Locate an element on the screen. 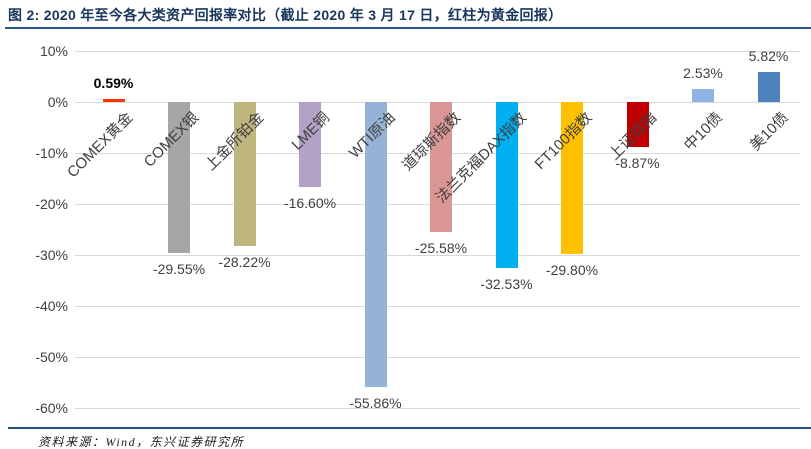 The width and height of the screenshot is (811, 449). category-label-us-10y-bond: 美10债 is located at coordinates (769, 132).